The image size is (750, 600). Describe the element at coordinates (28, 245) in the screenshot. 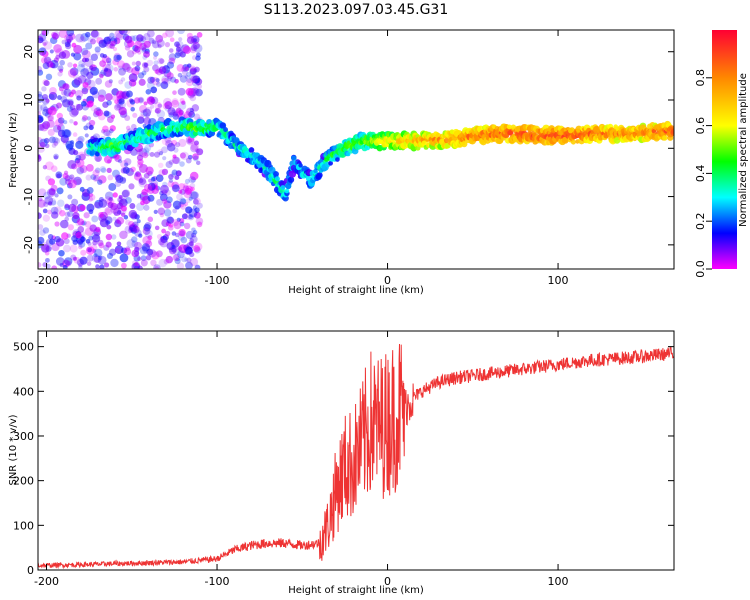

I see `y-tick-label: -20` at that location.